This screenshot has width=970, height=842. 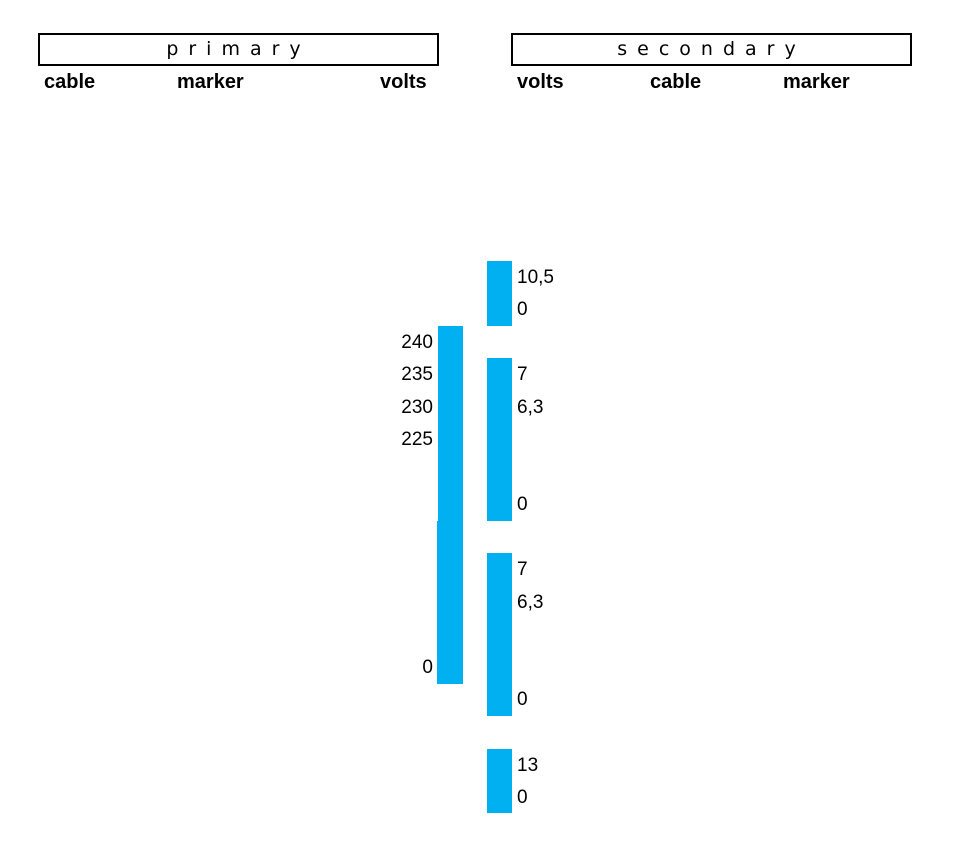 What do you see at coordinates (540, 82) in the screenshot?
I see `secondary-col-volts: volts` at bounding box center [540, 82].